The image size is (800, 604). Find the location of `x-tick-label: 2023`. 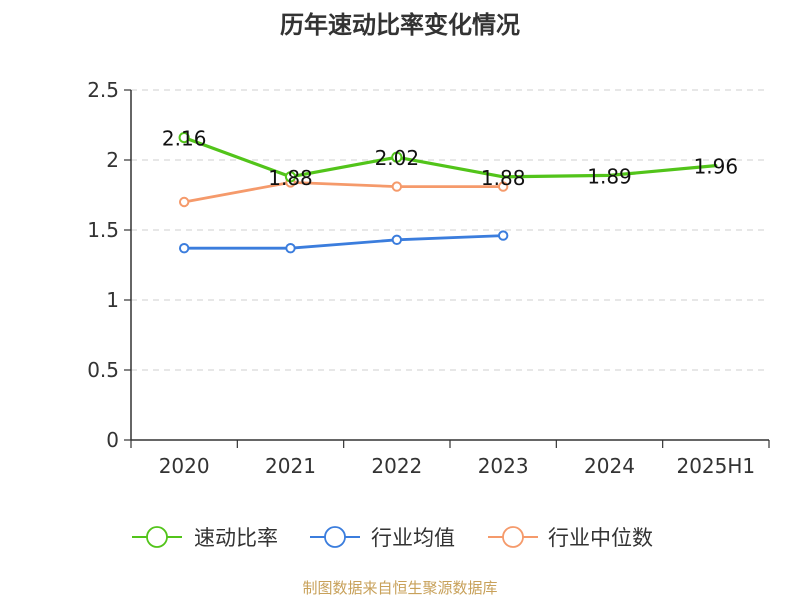

x-tick-label: 2023 is located at coordinates (503, 466).